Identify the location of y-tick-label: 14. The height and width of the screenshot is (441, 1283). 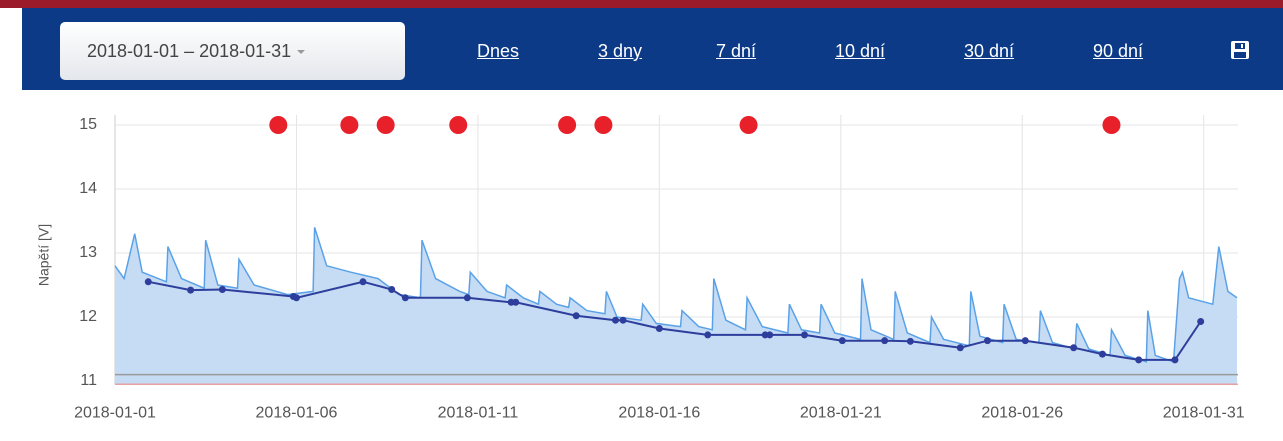
(88, 188).